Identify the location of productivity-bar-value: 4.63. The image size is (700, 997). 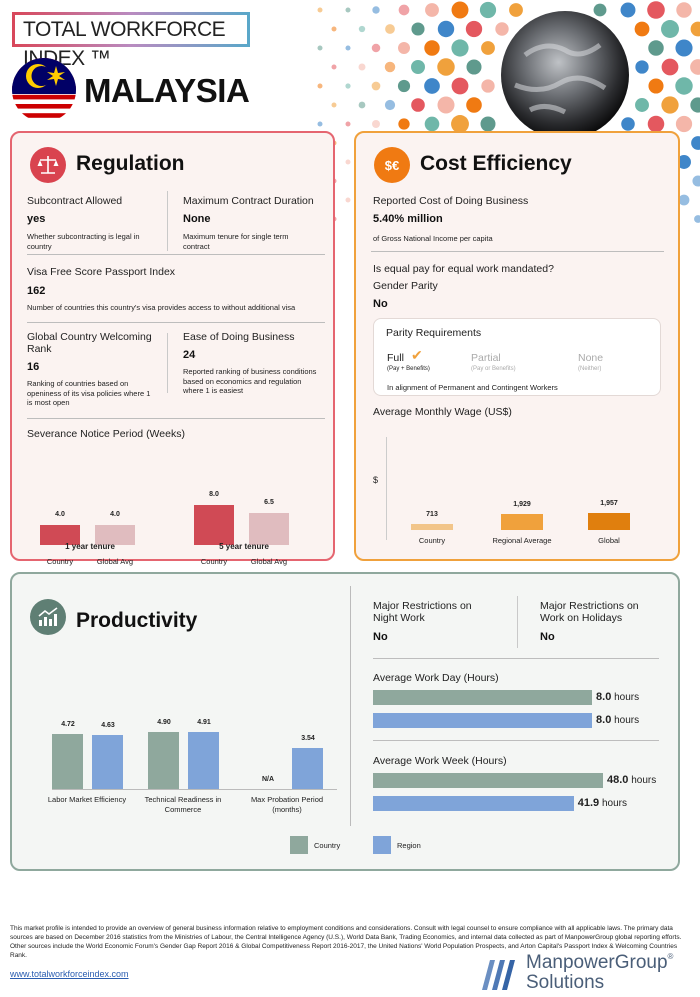
(108, 726).